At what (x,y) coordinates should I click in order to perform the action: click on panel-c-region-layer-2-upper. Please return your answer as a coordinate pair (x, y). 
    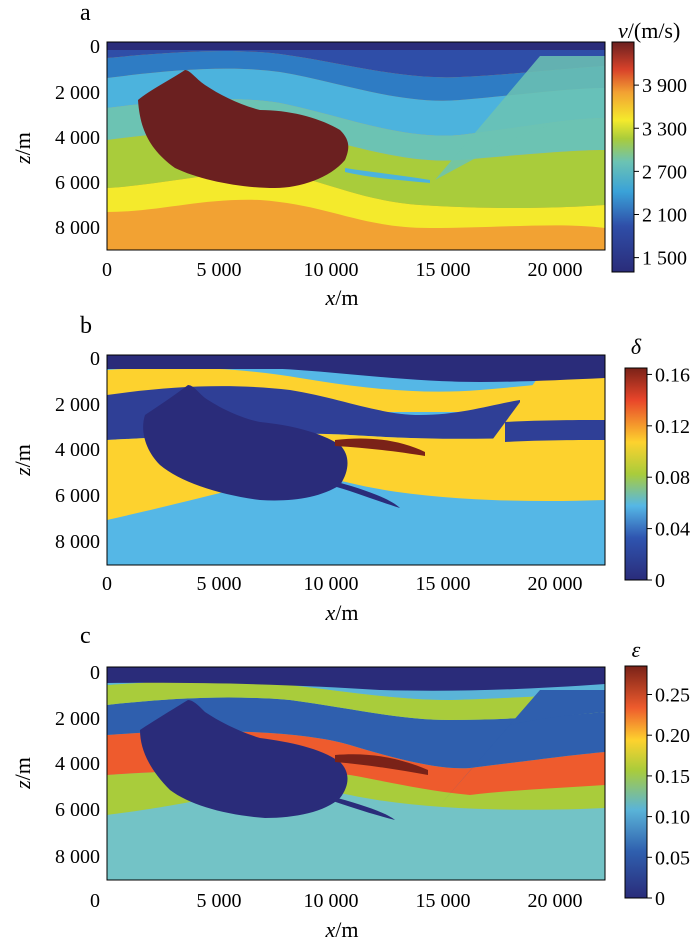
    Looking at the image, I should click on (356, 700).